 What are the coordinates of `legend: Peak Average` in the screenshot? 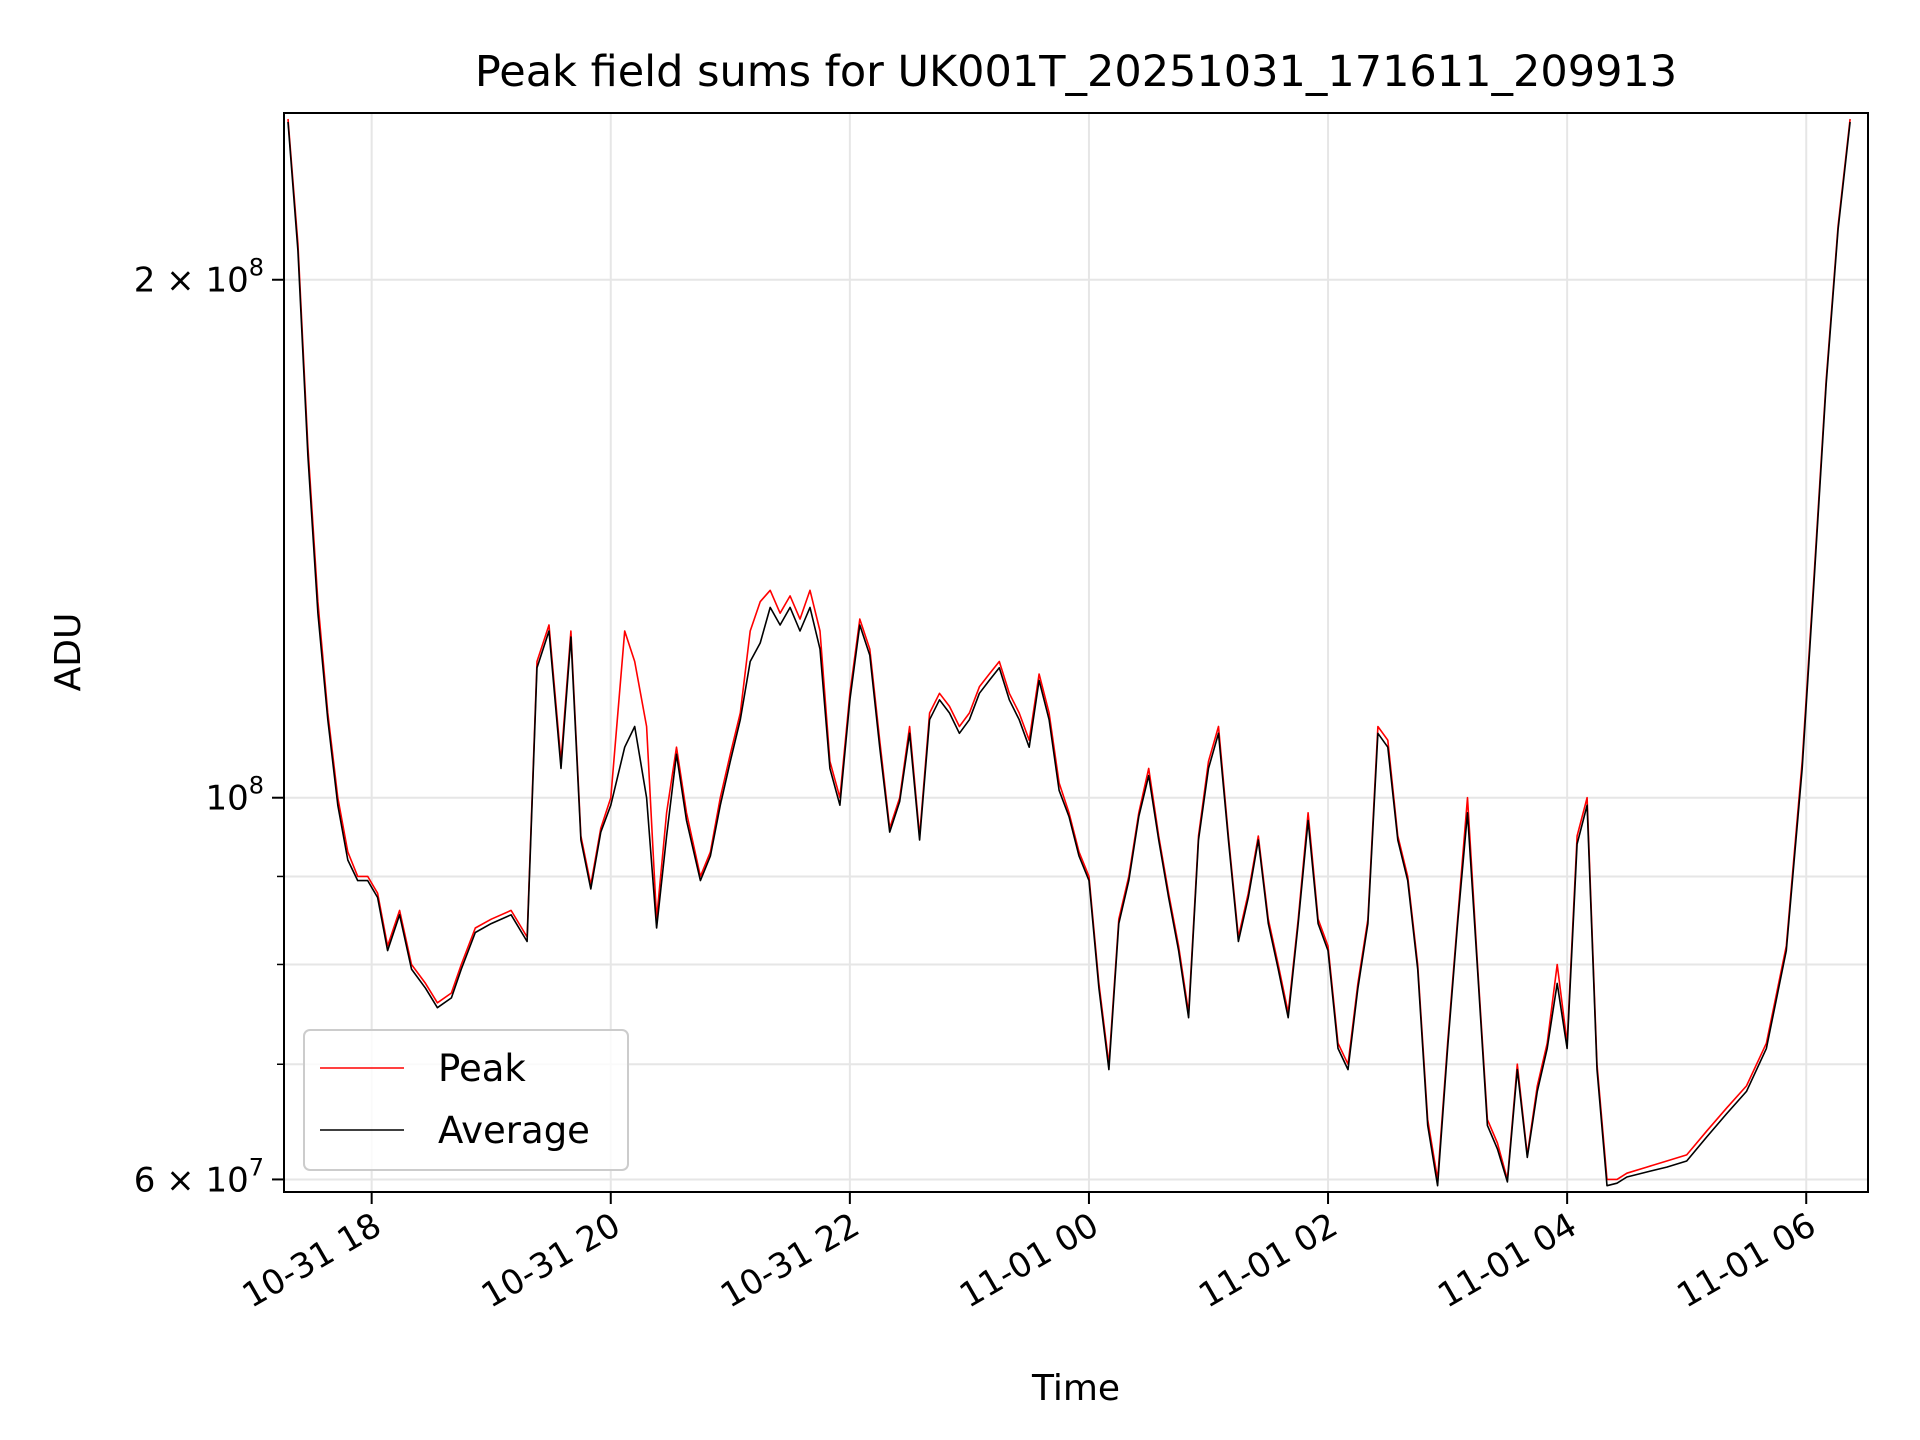 It's located at (466, 1100).